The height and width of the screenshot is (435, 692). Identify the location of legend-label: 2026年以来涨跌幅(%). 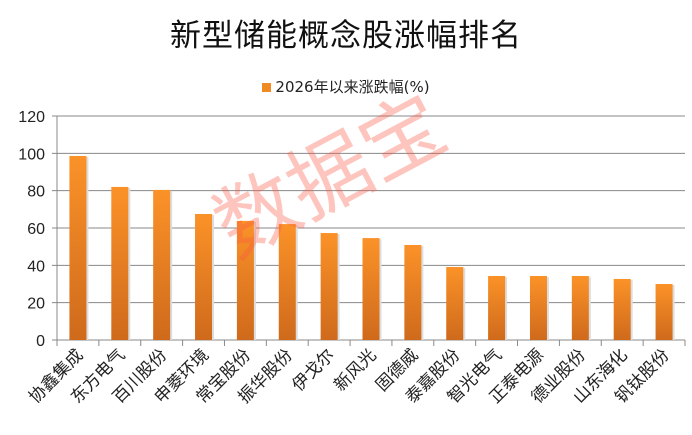
(352, 87).